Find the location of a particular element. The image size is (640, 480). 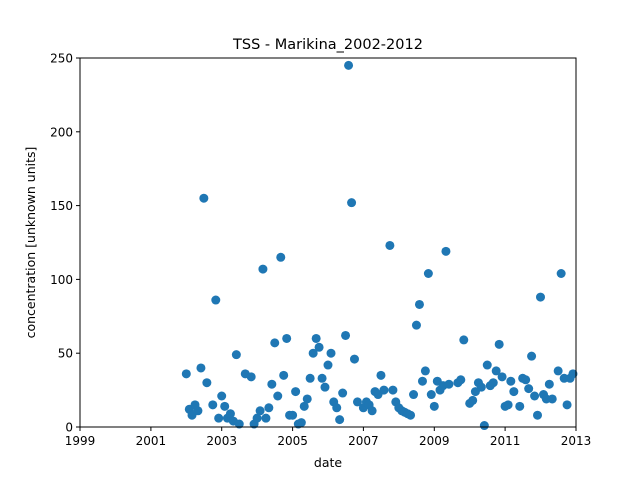

x-tick-label: 2013 is located at coordinates (576, 441).